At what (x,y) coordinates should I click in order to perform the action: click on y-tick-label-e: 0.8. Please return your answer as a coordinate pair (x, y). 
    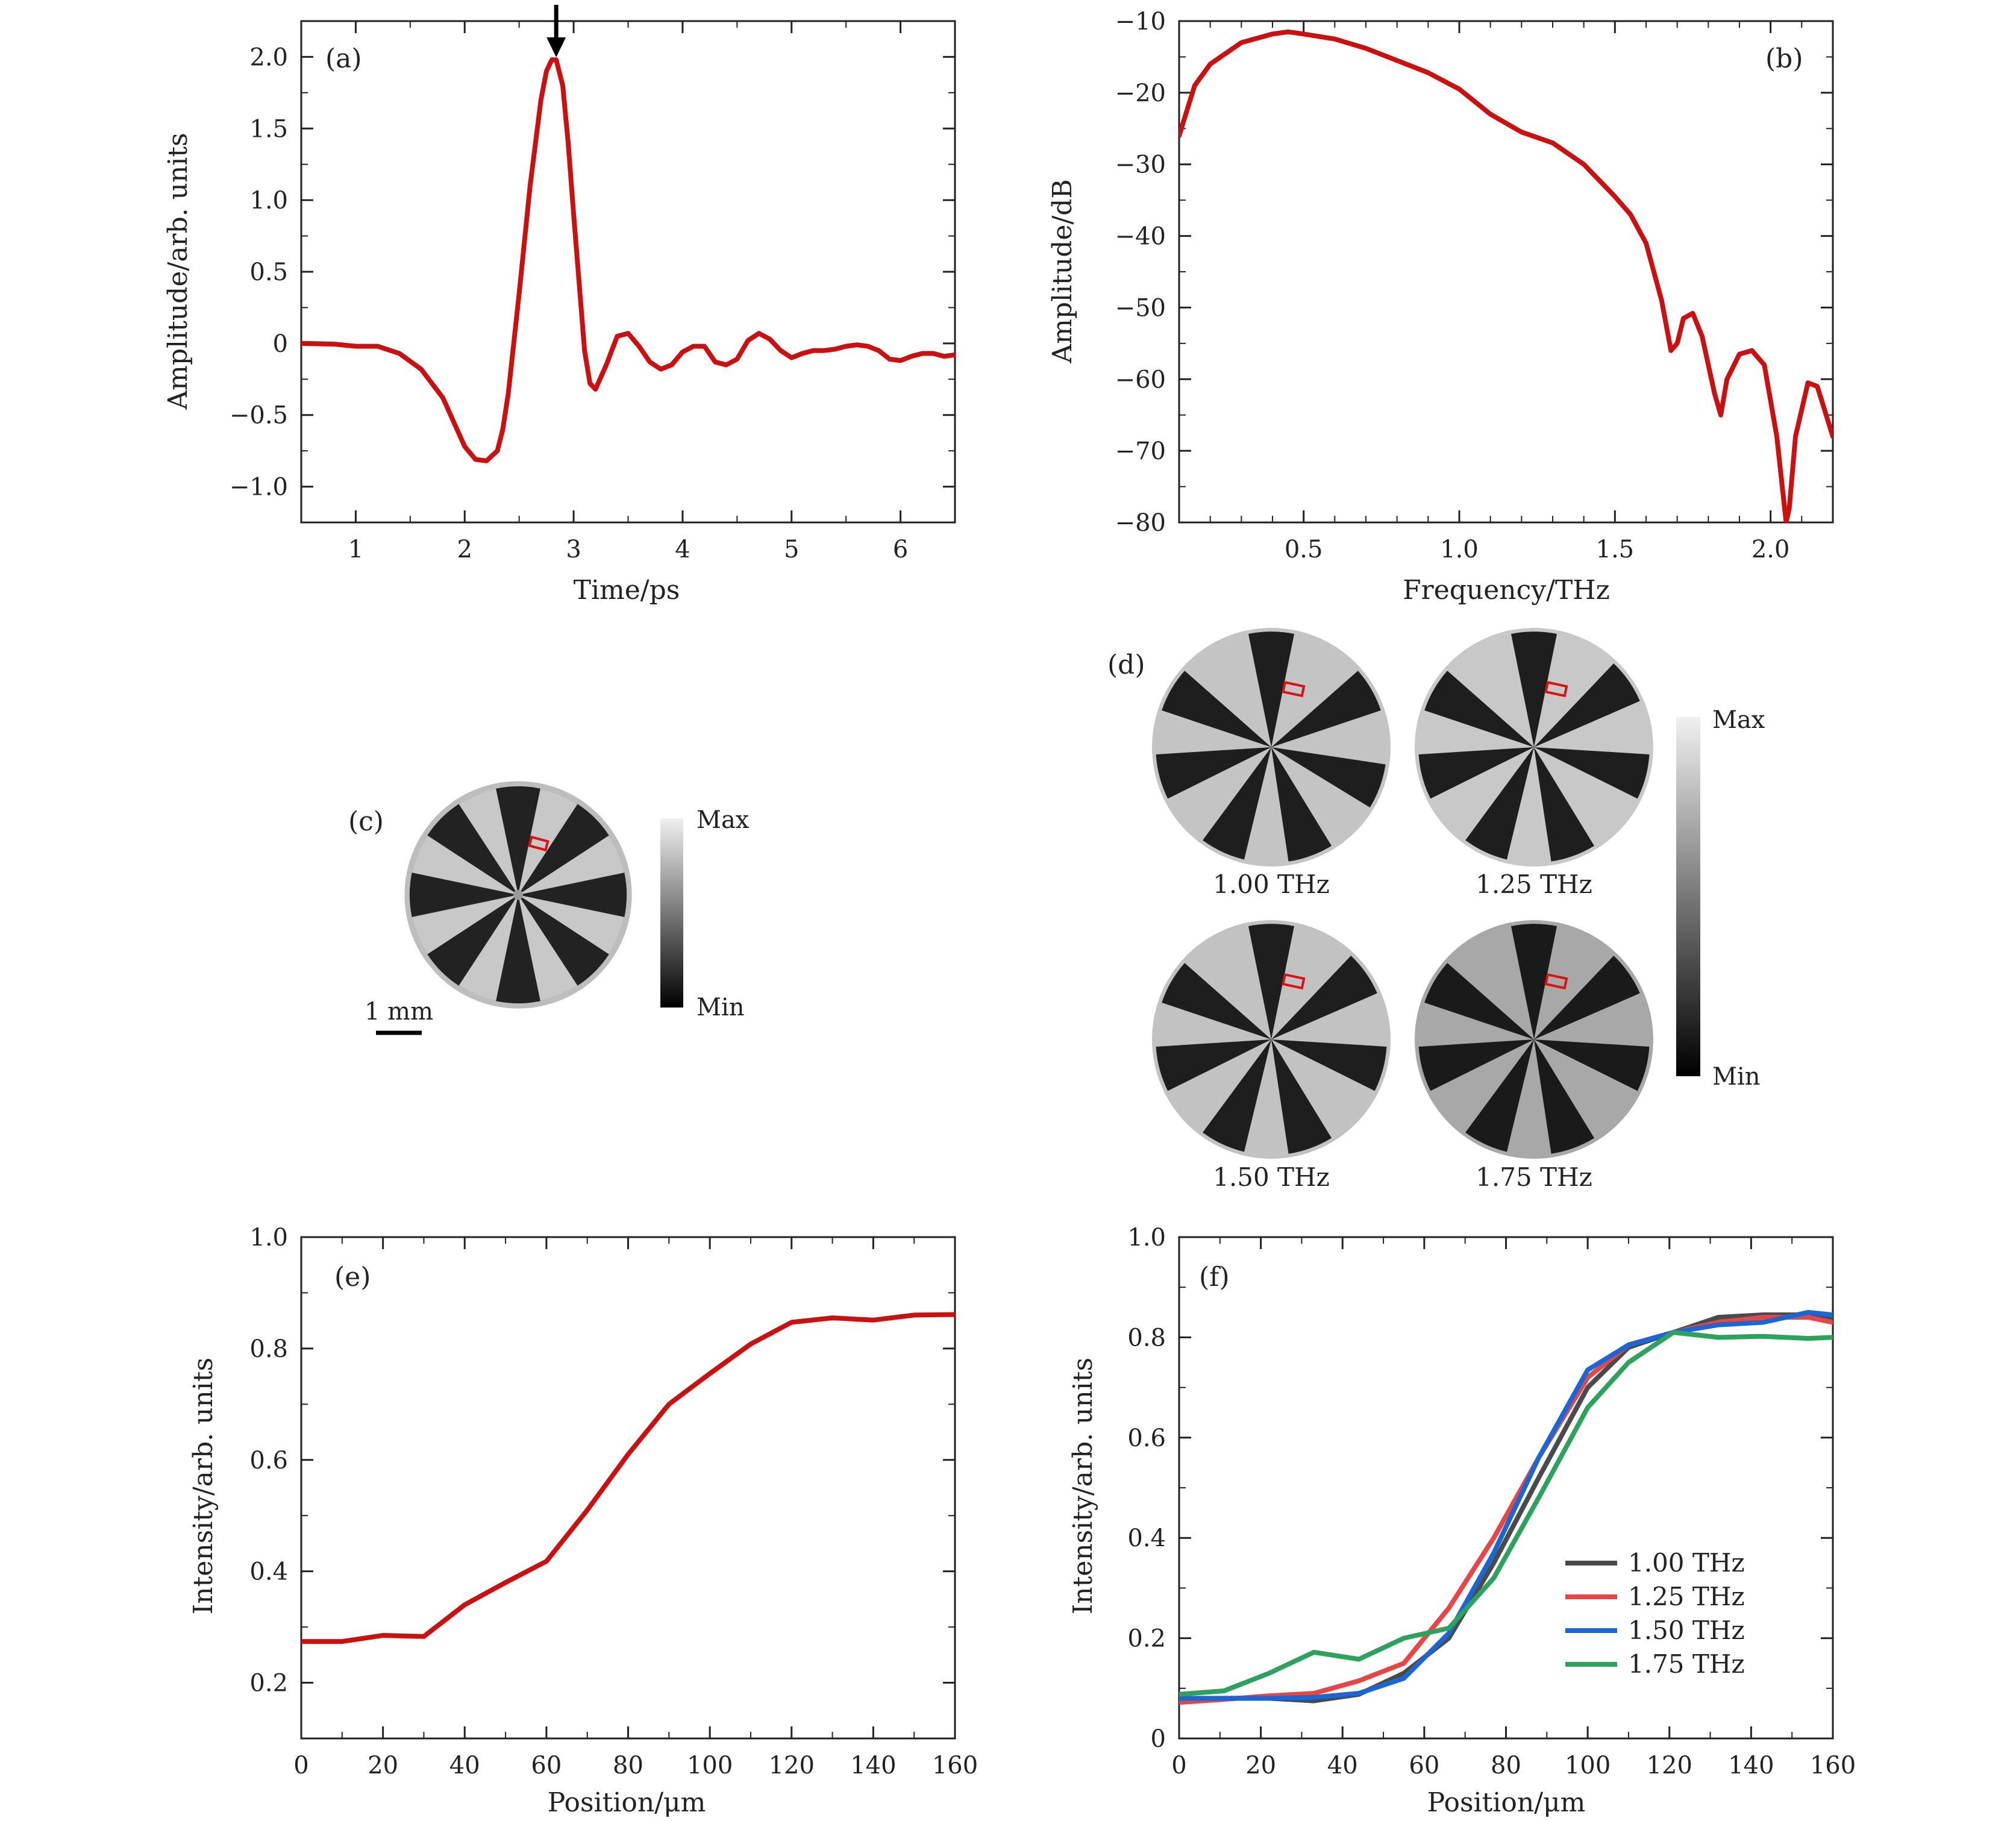
    Looking at the image, I should click on (268, 1349).